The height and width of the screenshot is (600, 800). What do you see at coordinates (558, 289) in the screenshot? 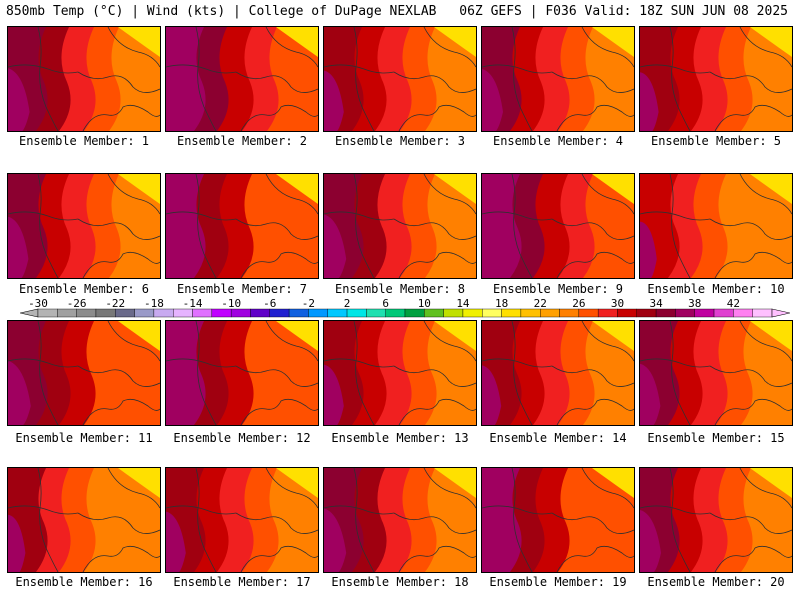
I see `ensemble-member-label: Ensemble Member: 9` at bounding box center [558, 289].